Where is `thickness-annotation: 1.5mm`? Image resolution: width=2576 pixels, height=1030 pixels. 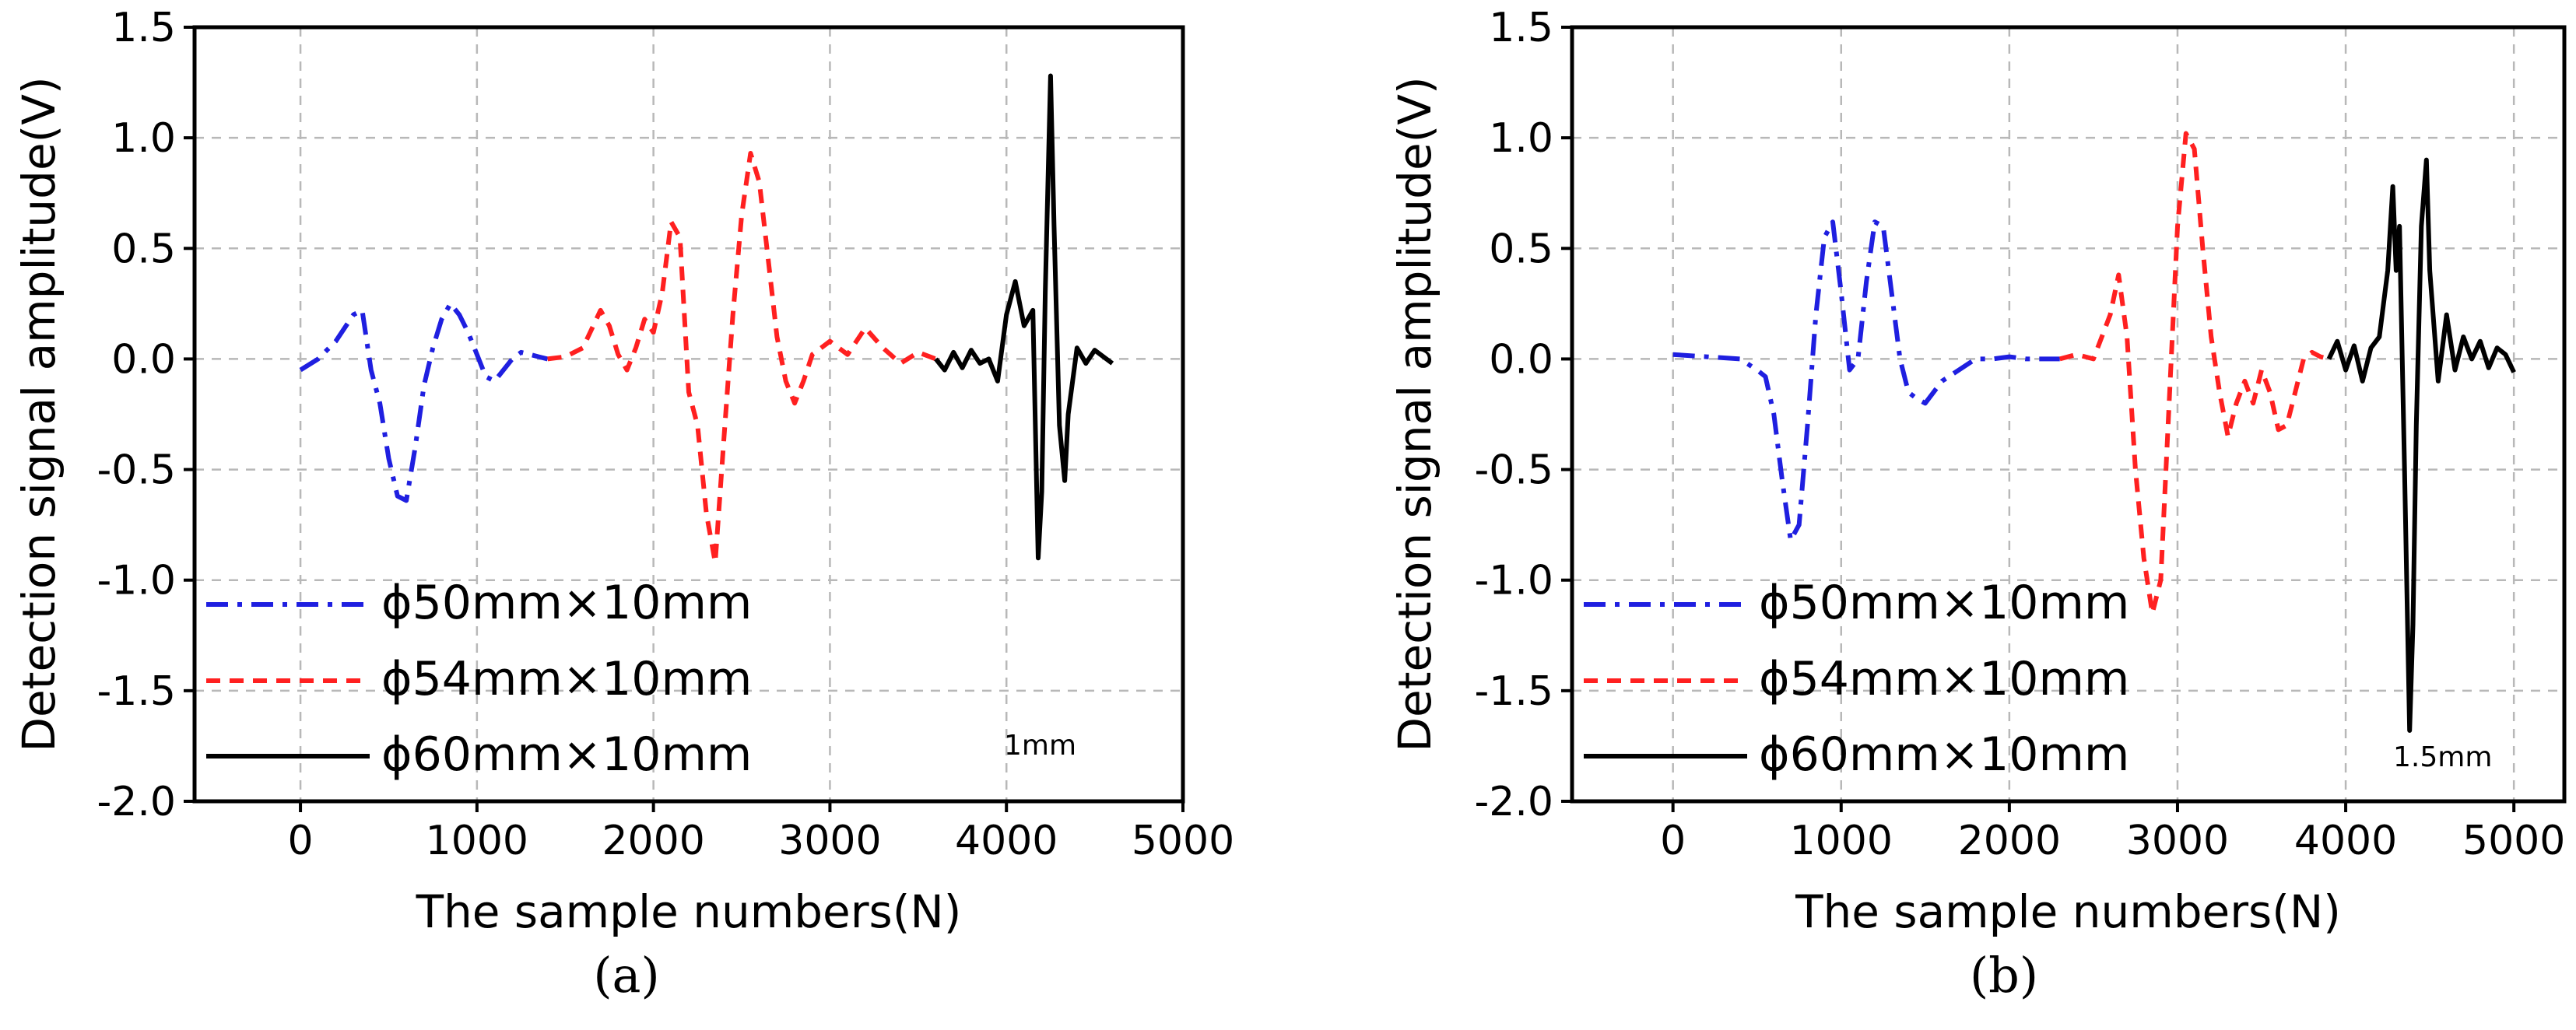
thickness-annotation: 1.5mm is located at coordinates (2443, 757).